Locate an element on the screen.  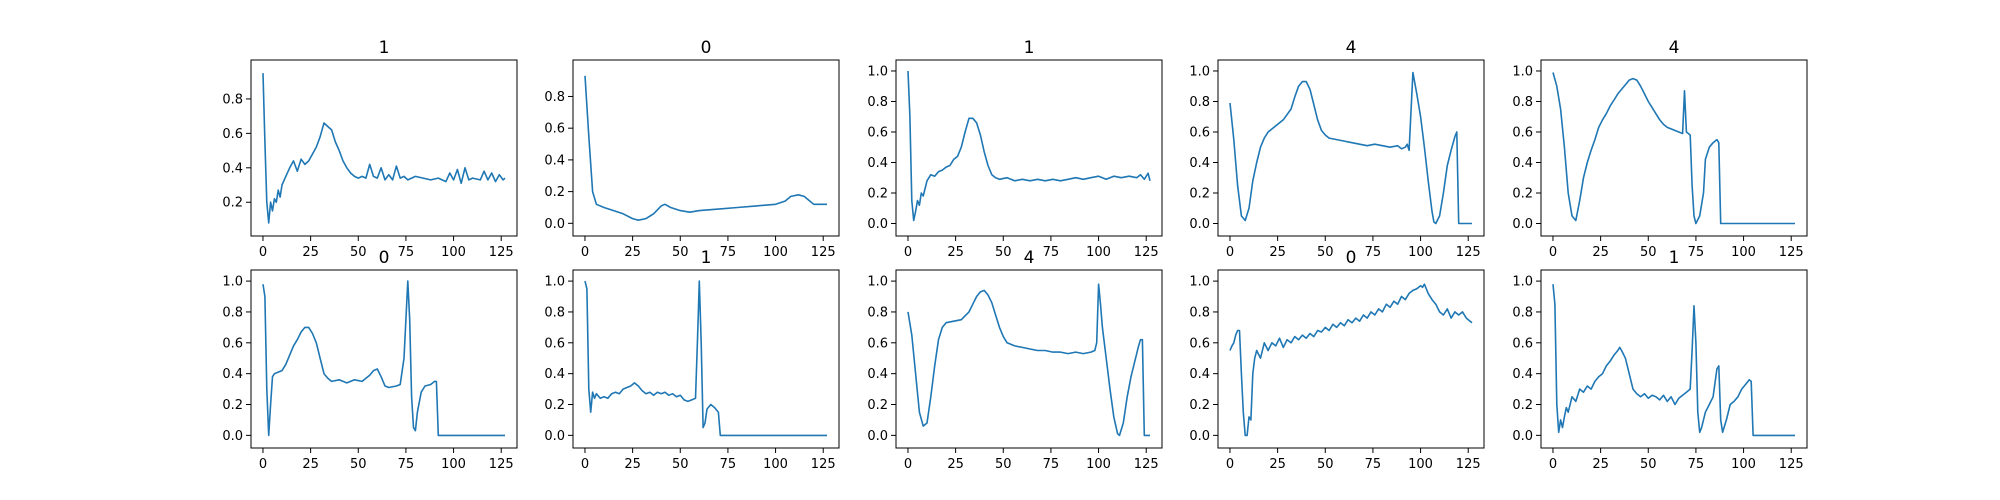
subplot-4: 0 25 50 75 100 125 0.0 0.2 0.4 0.6 0.8 1.0 4 is located at coordinates (1337, 149).